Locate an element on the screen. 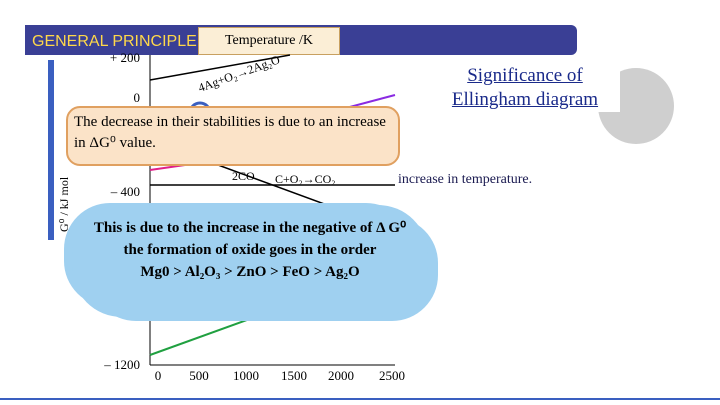 Image resolution: width=720 pixels, height=405 pixels. reaction-label: 2CO is located at coordinates (243, 176).